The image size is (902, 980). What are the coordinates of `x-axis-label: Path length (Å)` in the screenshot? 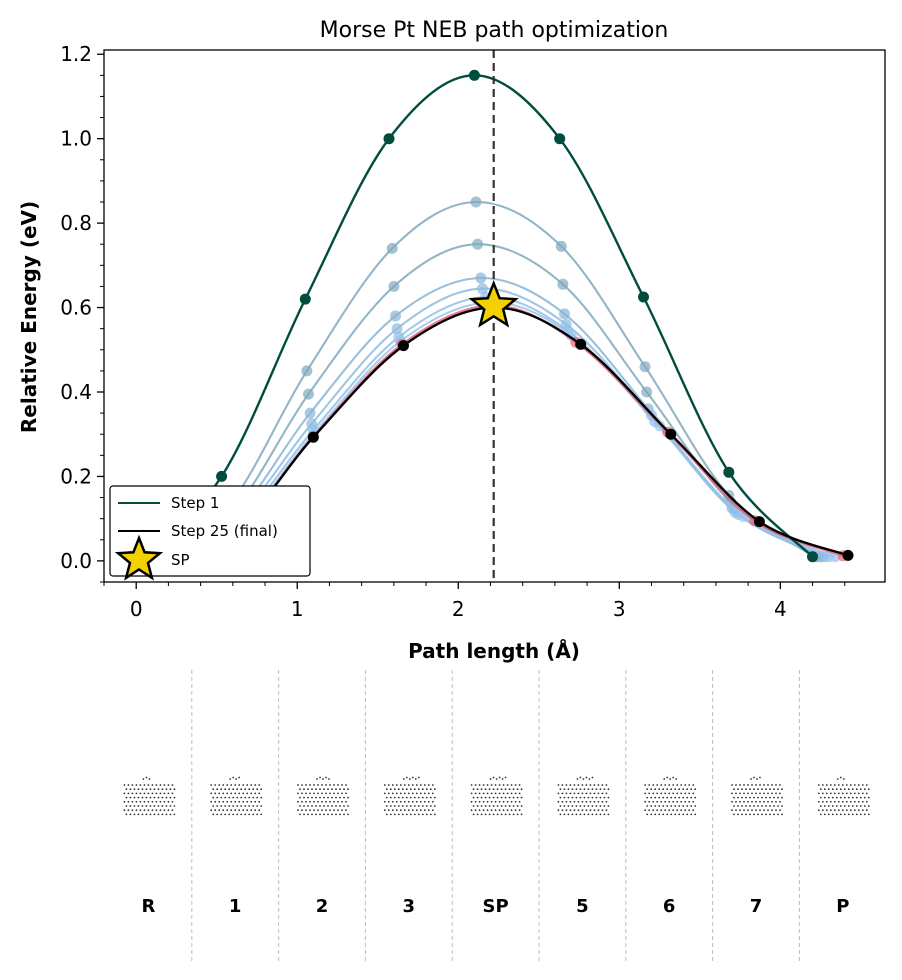 It's located at (494, 651).